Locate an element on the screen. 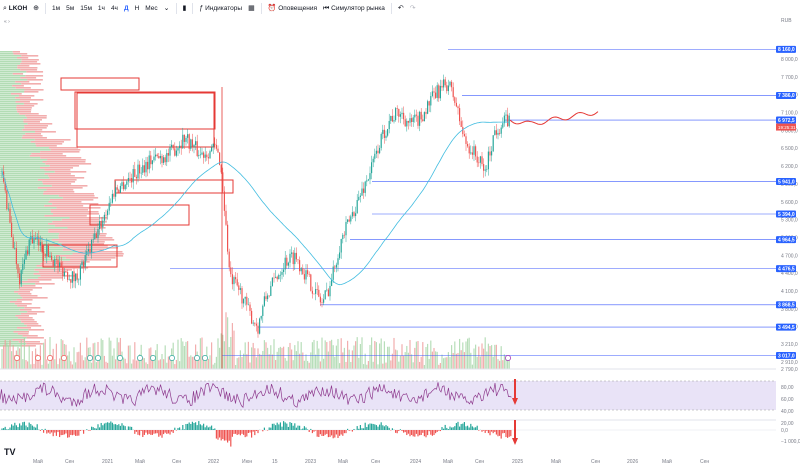  price-level-tag: 6 972,5 is located at coordinates (786, 120).